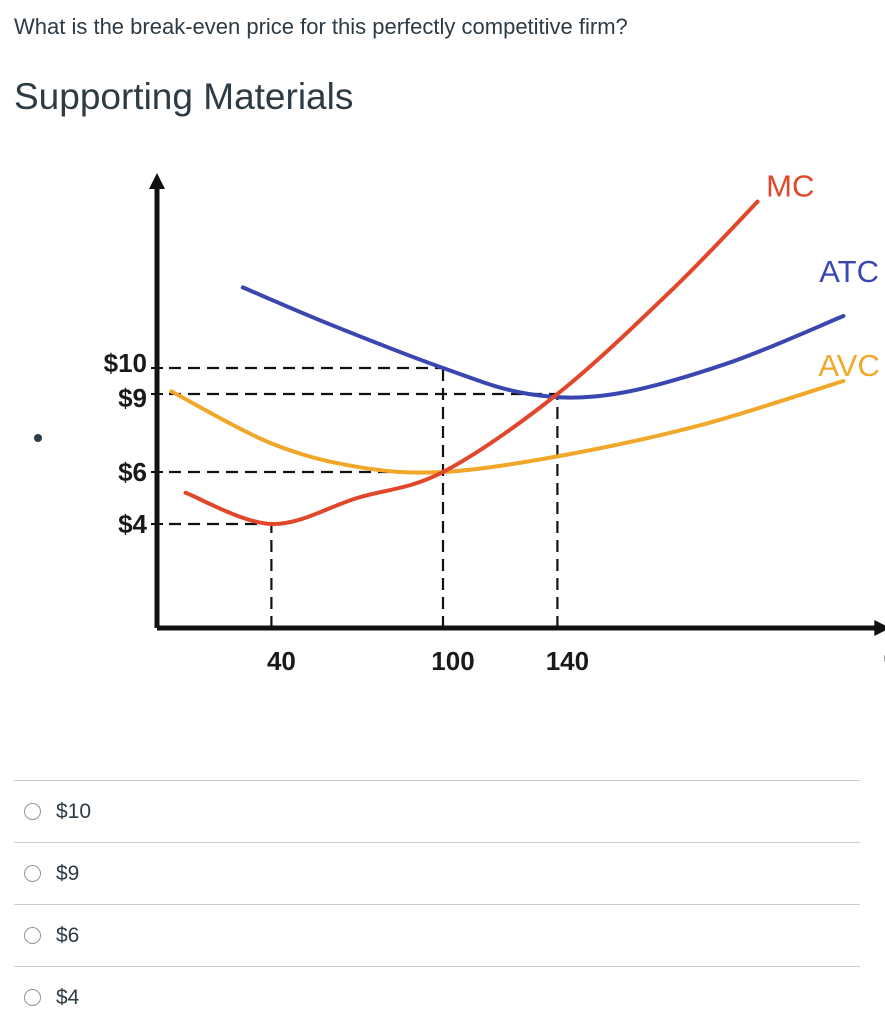 This screenshot has width=885, height=1028. Describe the element at coordinates (132, 472) in the screenshot. I see `y-tick-label: $6` at that location.